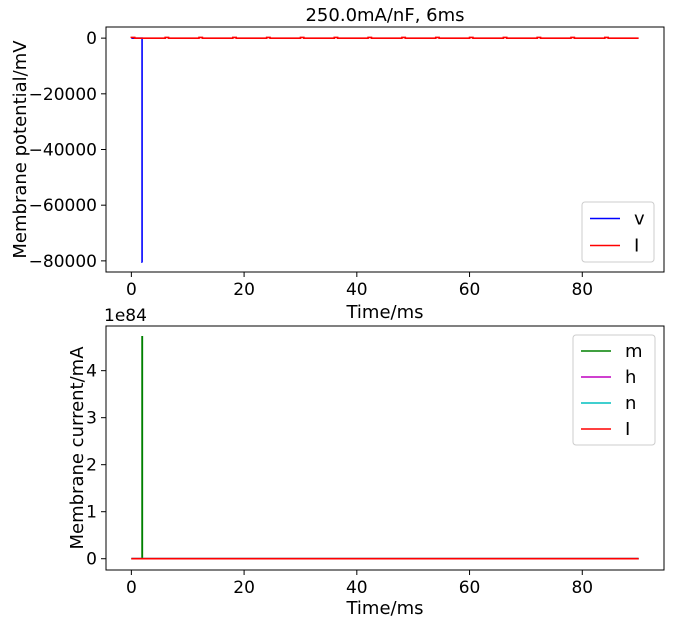  I want to click on y-axis-label: Membrane current/mA, so click(77, 448).